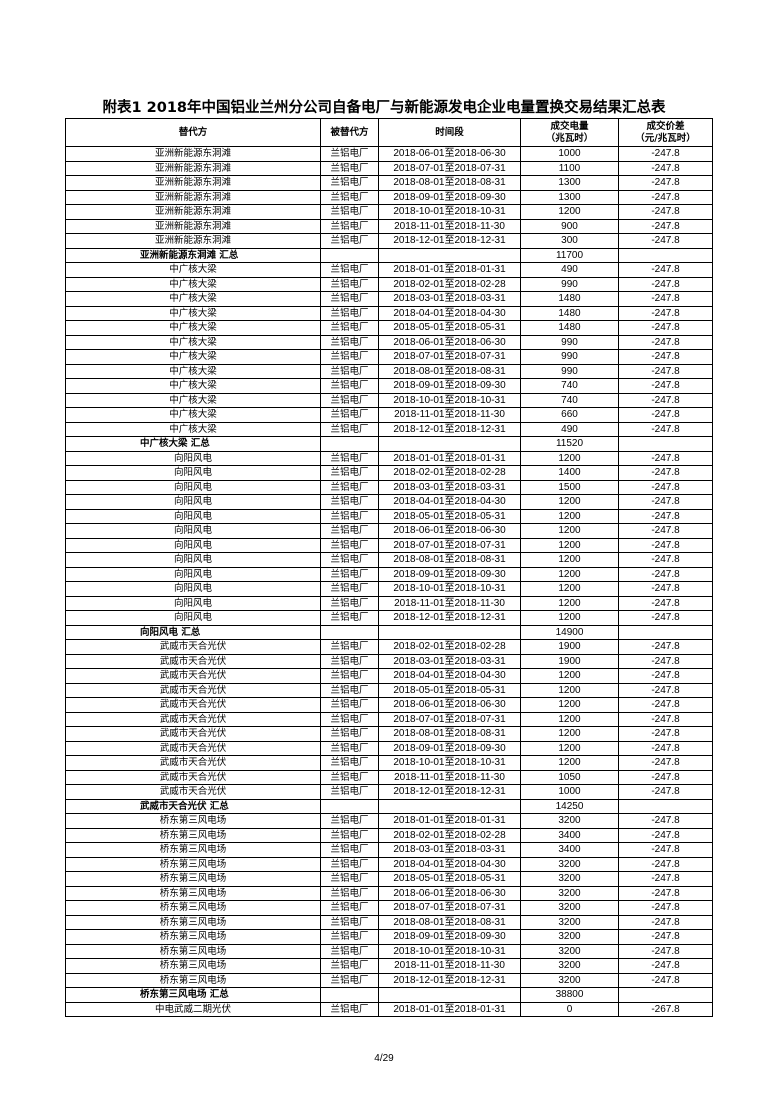  What do you see at coordinates (449, 690) in the screenshot?
I see `cell-period: 2018-05-01至2018-05-31` at bounding box center [449, 690].